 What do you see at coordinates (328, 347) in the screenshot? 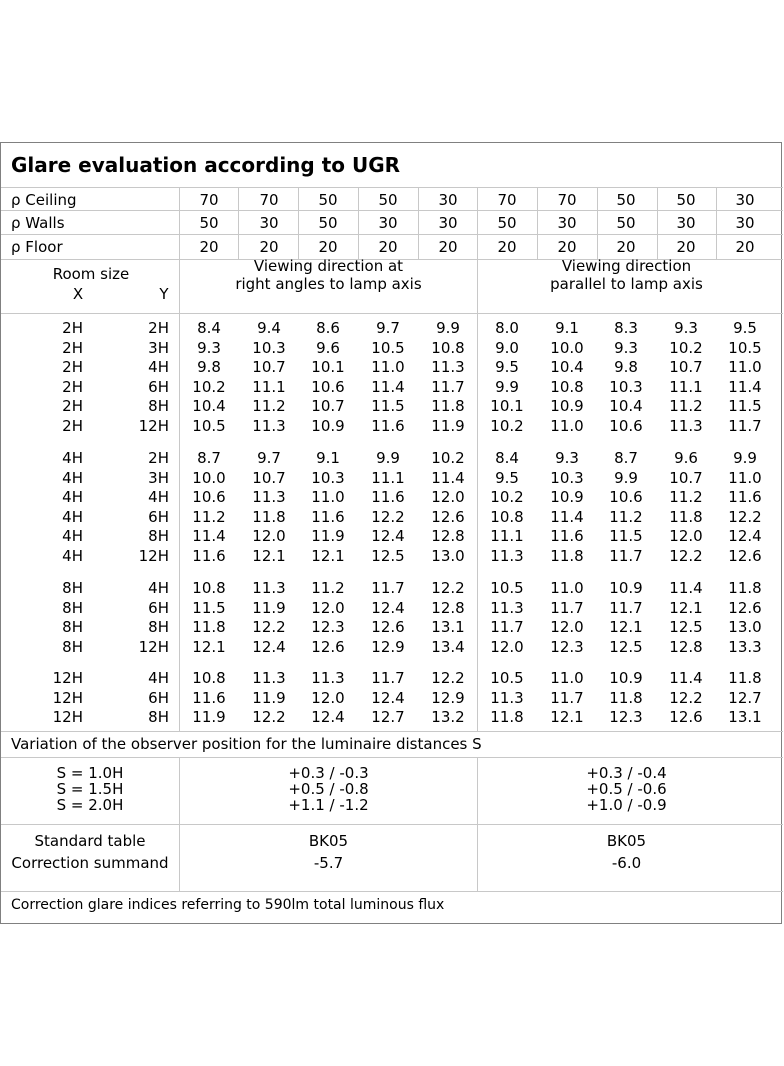
I see `ugr-value: 9.6` at bounding box center [328, 347].